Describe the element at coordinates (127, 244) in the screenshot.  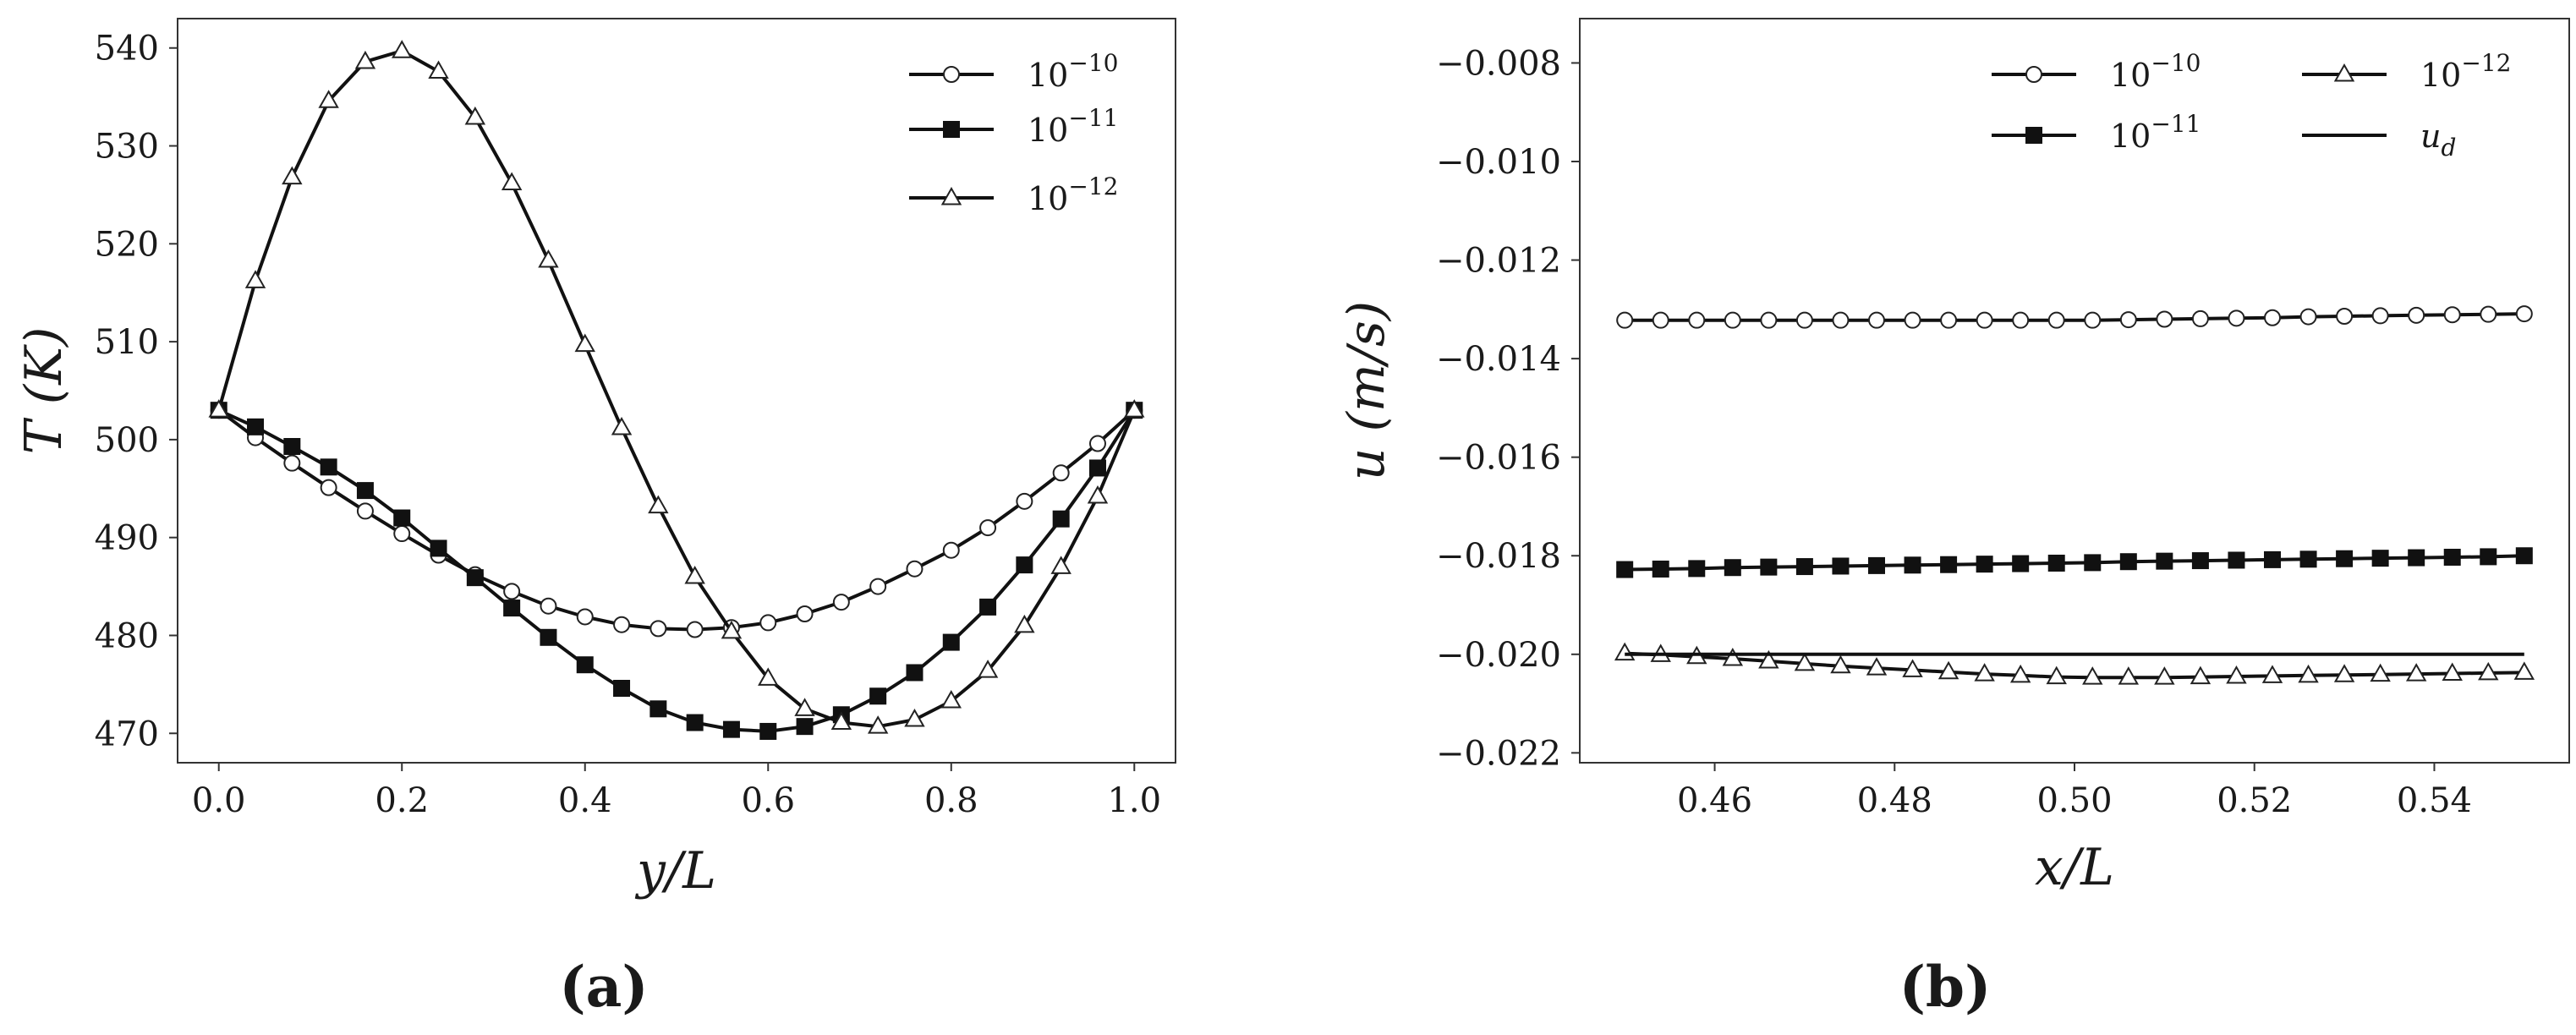
I see `y-tick-label: 520` at that location.